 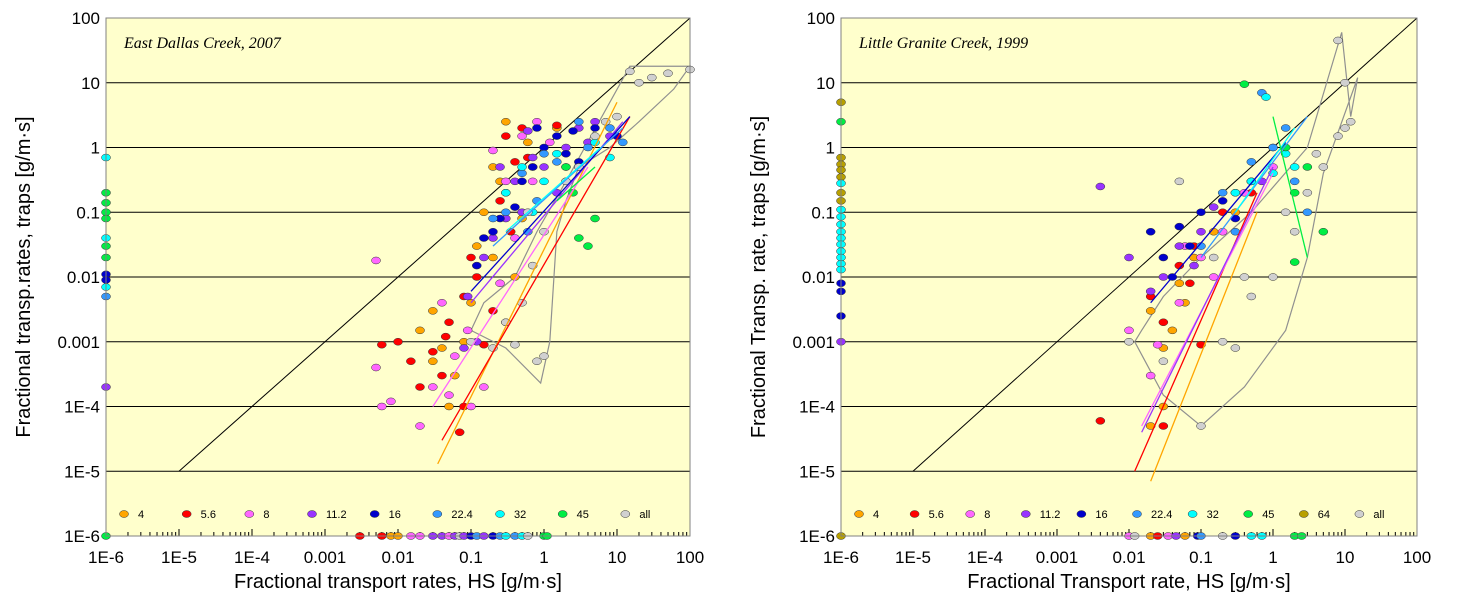 What do you see at coordinates (1324, 515) in the screenshot?
I see `legend-label-64: 64` at bounding box center [1324, 515].